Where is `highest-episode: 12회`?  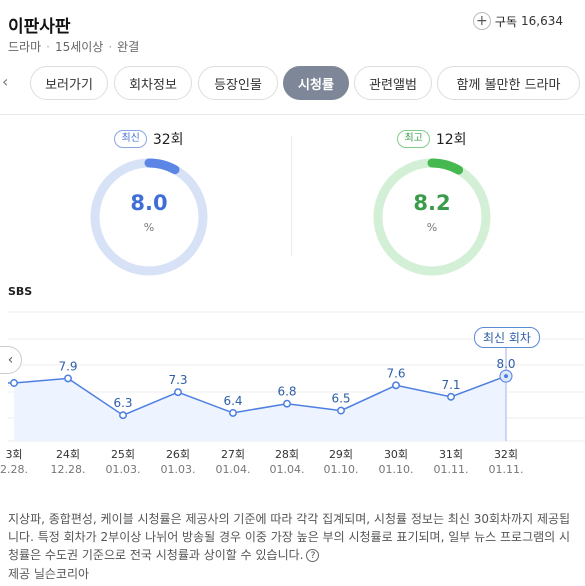
highest-episode: 12회 is located at coordinates (451, 140).